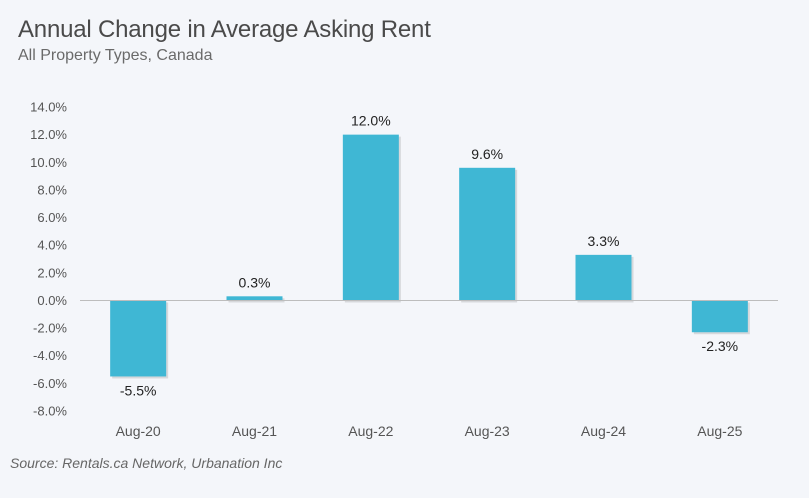  What do you see at coordinates (52, 300) in the screenshot?
I see `y-tick-label: 0.0%` at bounding box center [52, 300].